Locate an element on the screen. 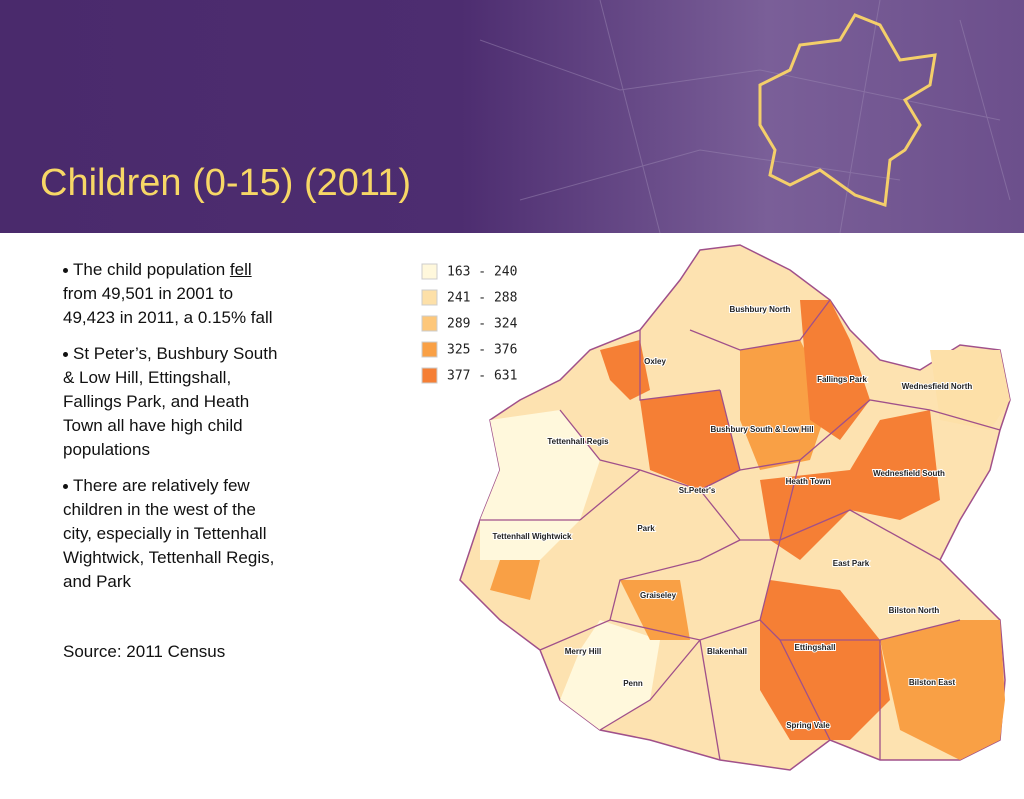  ward-label: Ettingshall is located at coordinates (815, 647).